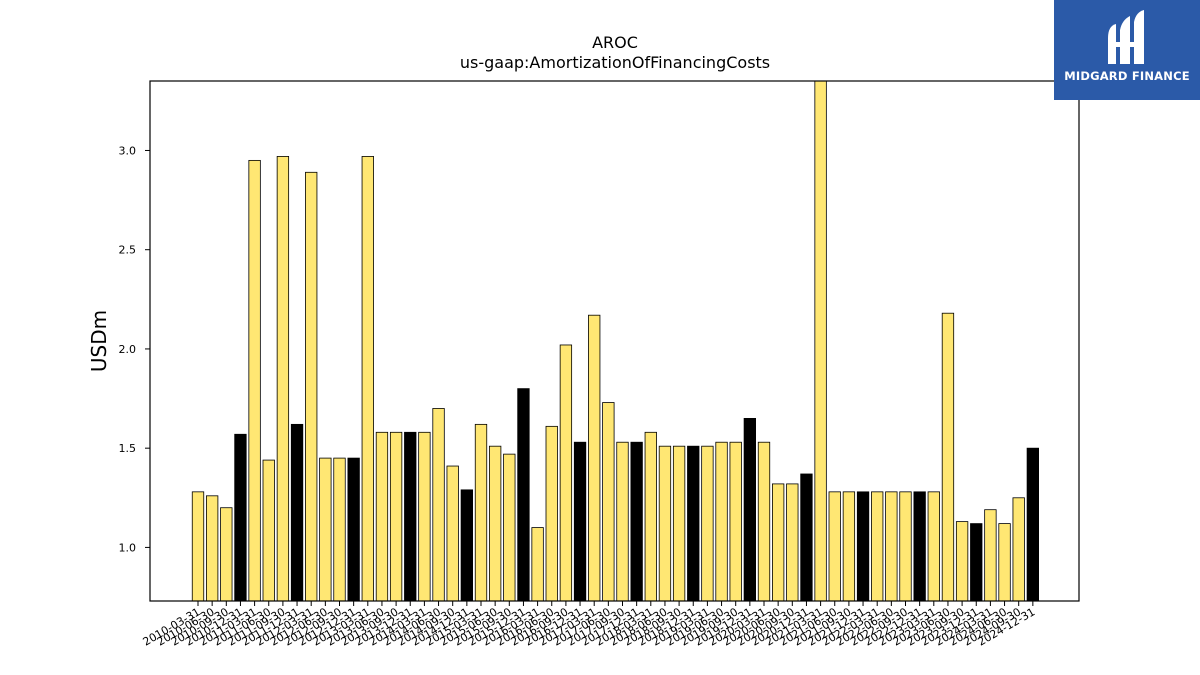  I want to click on y-ticks-group: 1.0 1.5 2.0 2.5 3.0, so click(134, 349).